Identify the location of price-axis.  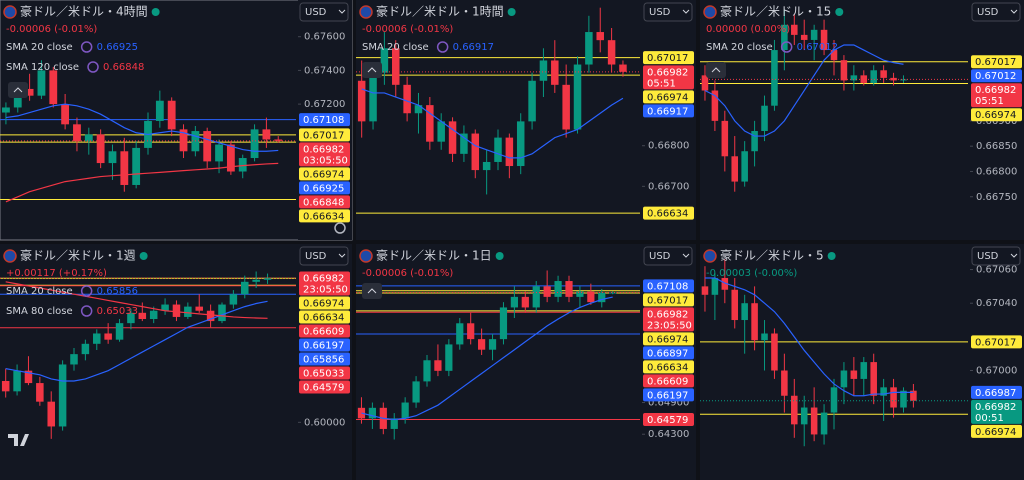
(669, 120).